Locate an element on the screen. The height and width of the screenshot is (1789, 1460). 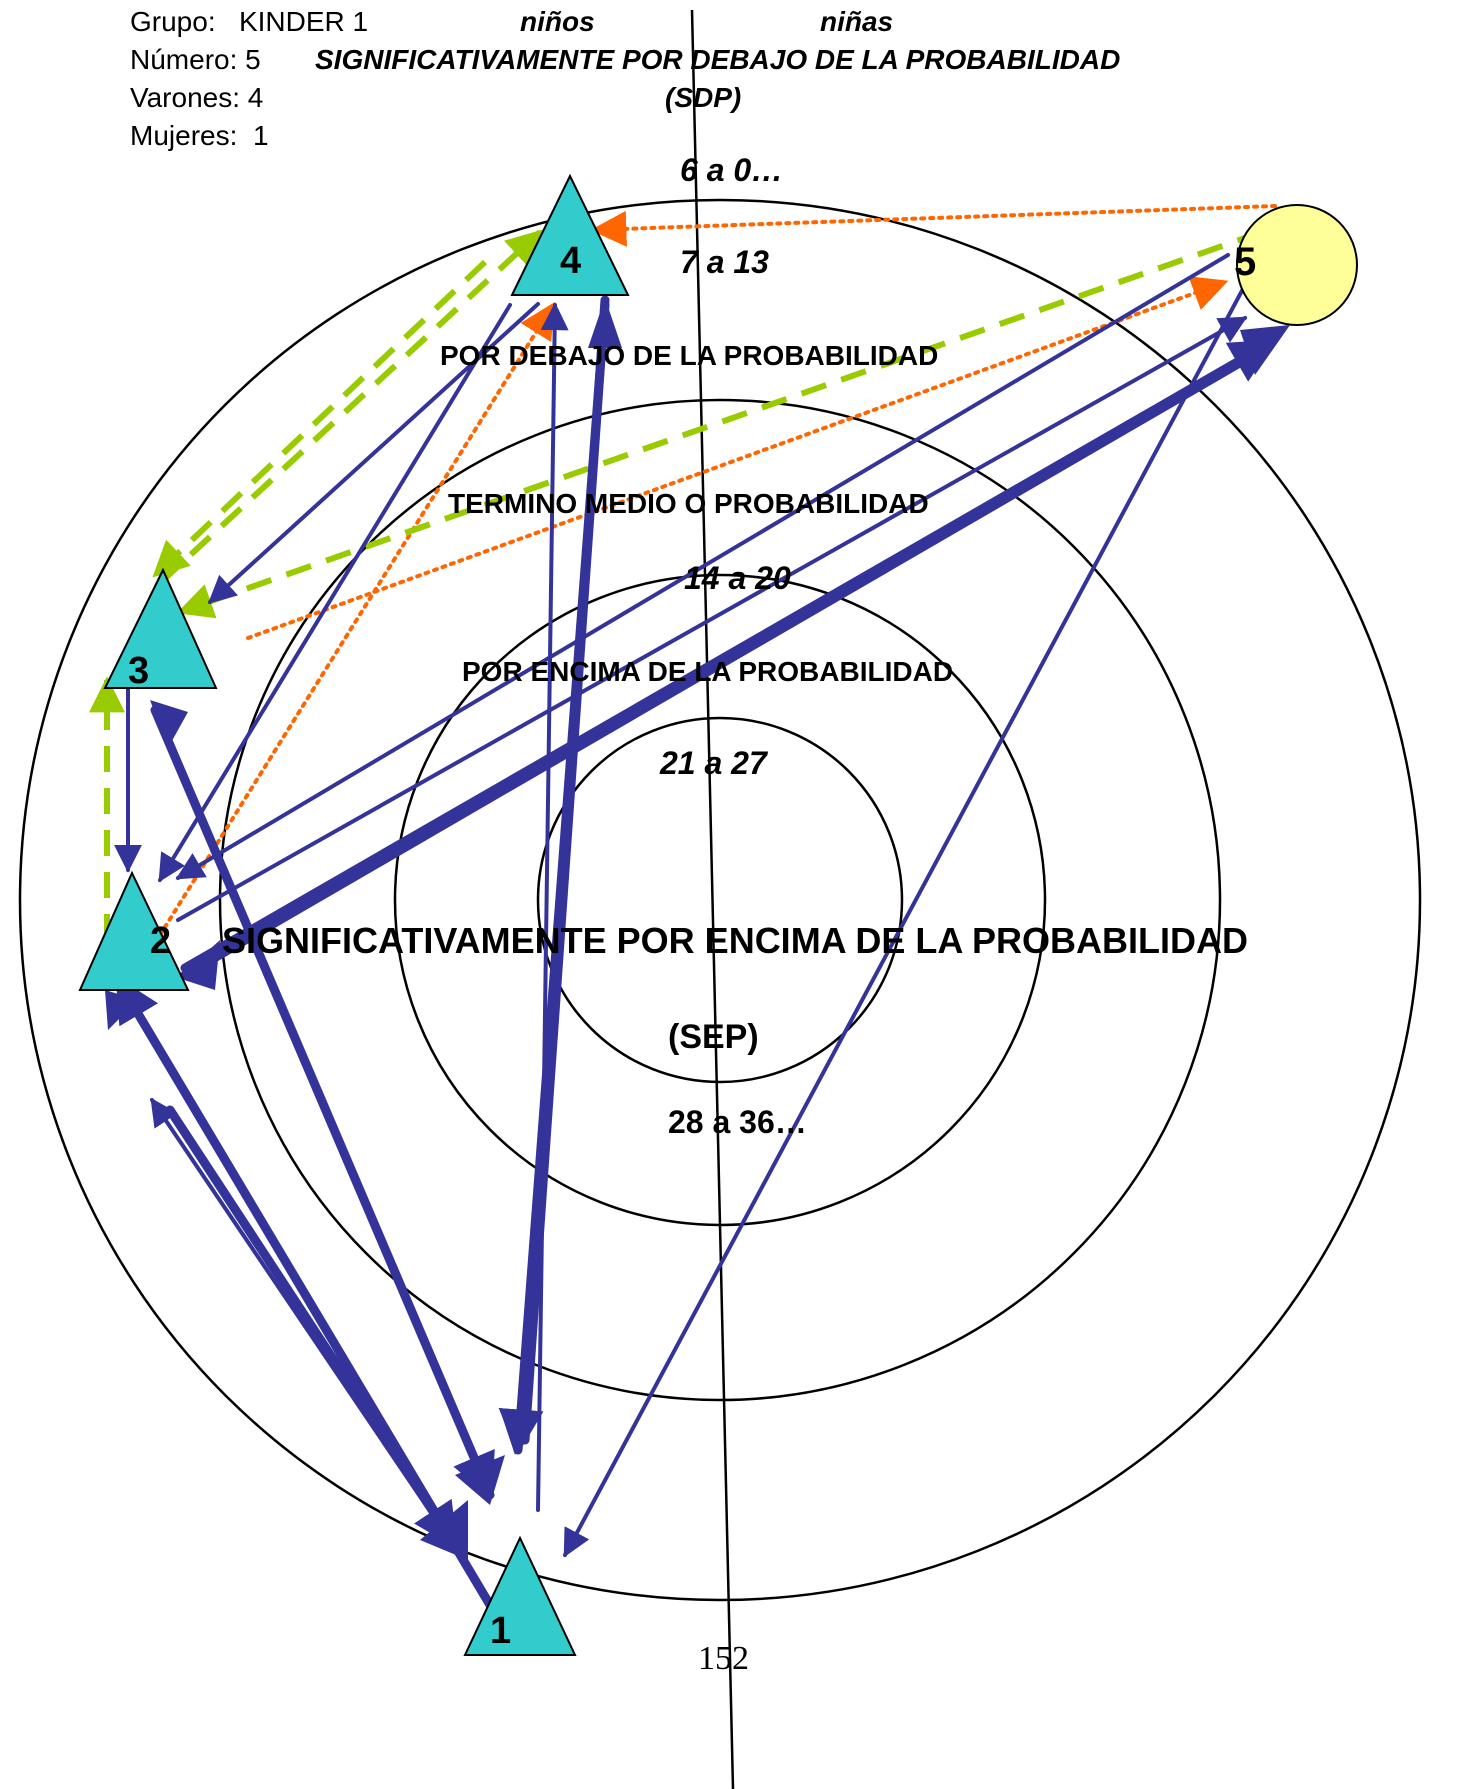
label-average-probability: TERMINO MEDIO O PROBABILIDAD is located at coordinates (688, 503).